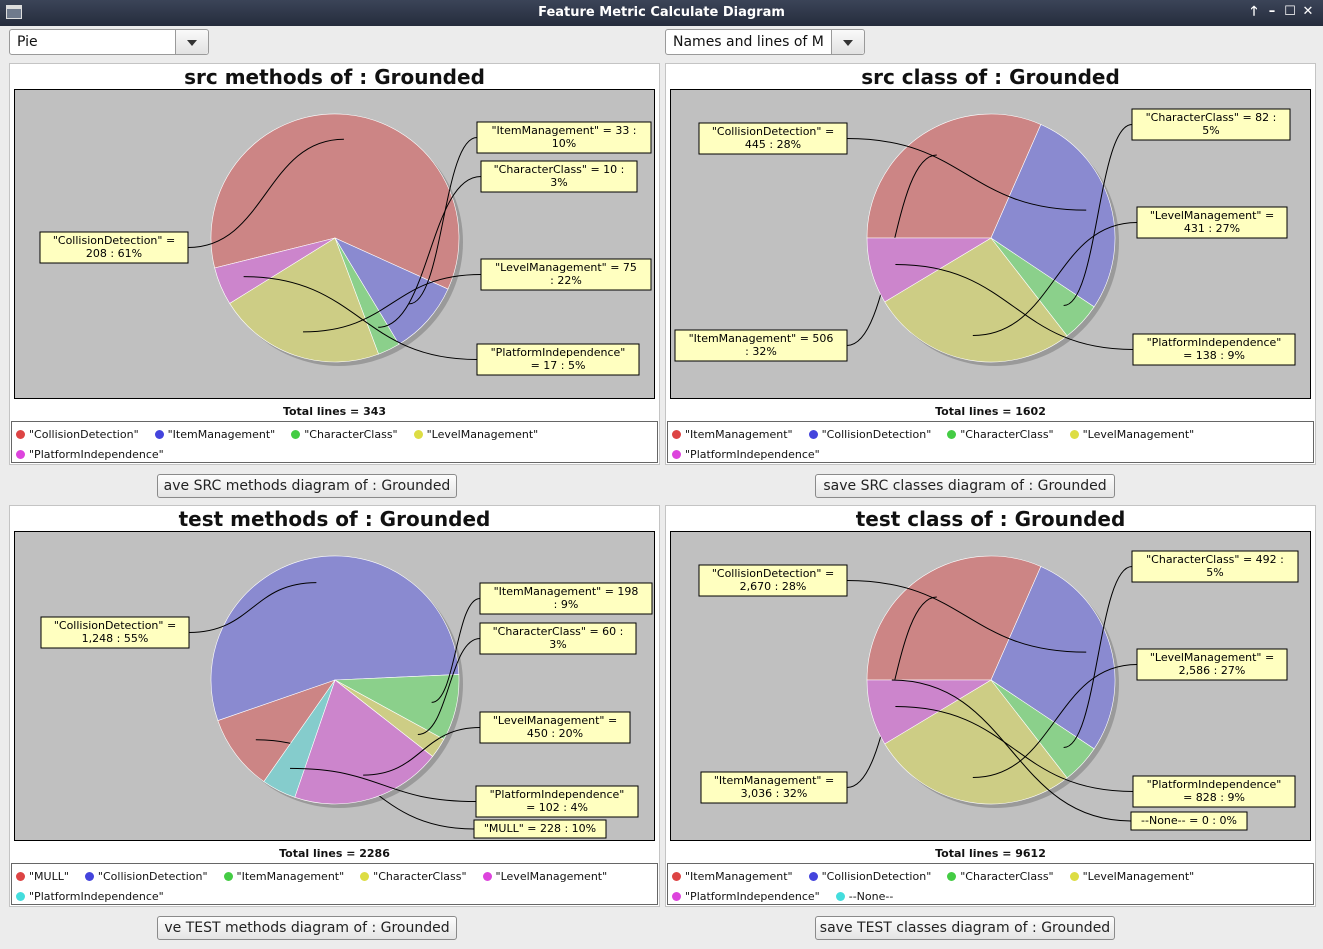 This screenshot has width=1323, height=949. I want to click on slice-label: "ItemManagement" =, so click(774, 780).